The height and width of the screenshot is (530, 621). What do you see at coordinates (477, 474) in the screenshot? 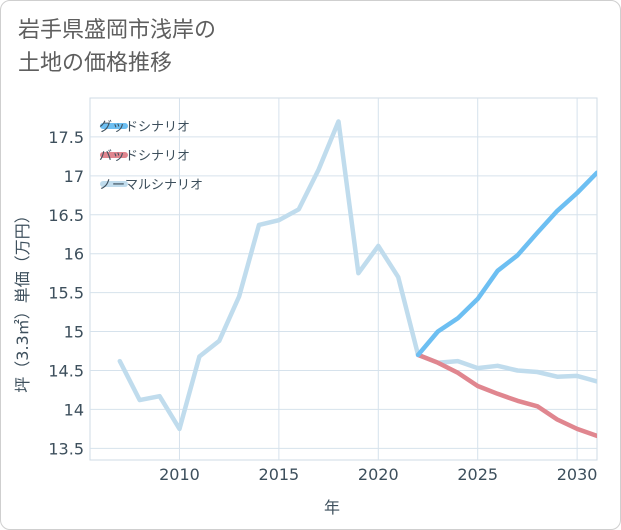
I see `x-tick-label: 2025` at bounding box center [477, 474].